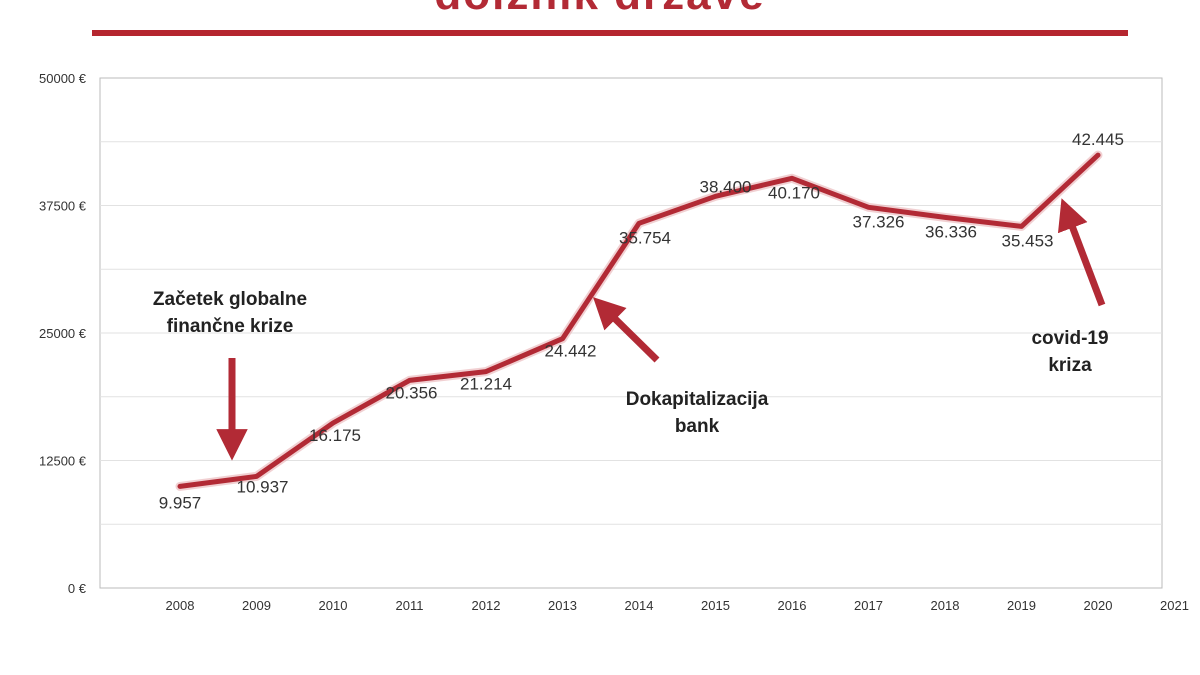  What do you see at coordinates (951, 231) in the screenshot?
I see `data-label: 36.336` at bounding box center [951, 231].